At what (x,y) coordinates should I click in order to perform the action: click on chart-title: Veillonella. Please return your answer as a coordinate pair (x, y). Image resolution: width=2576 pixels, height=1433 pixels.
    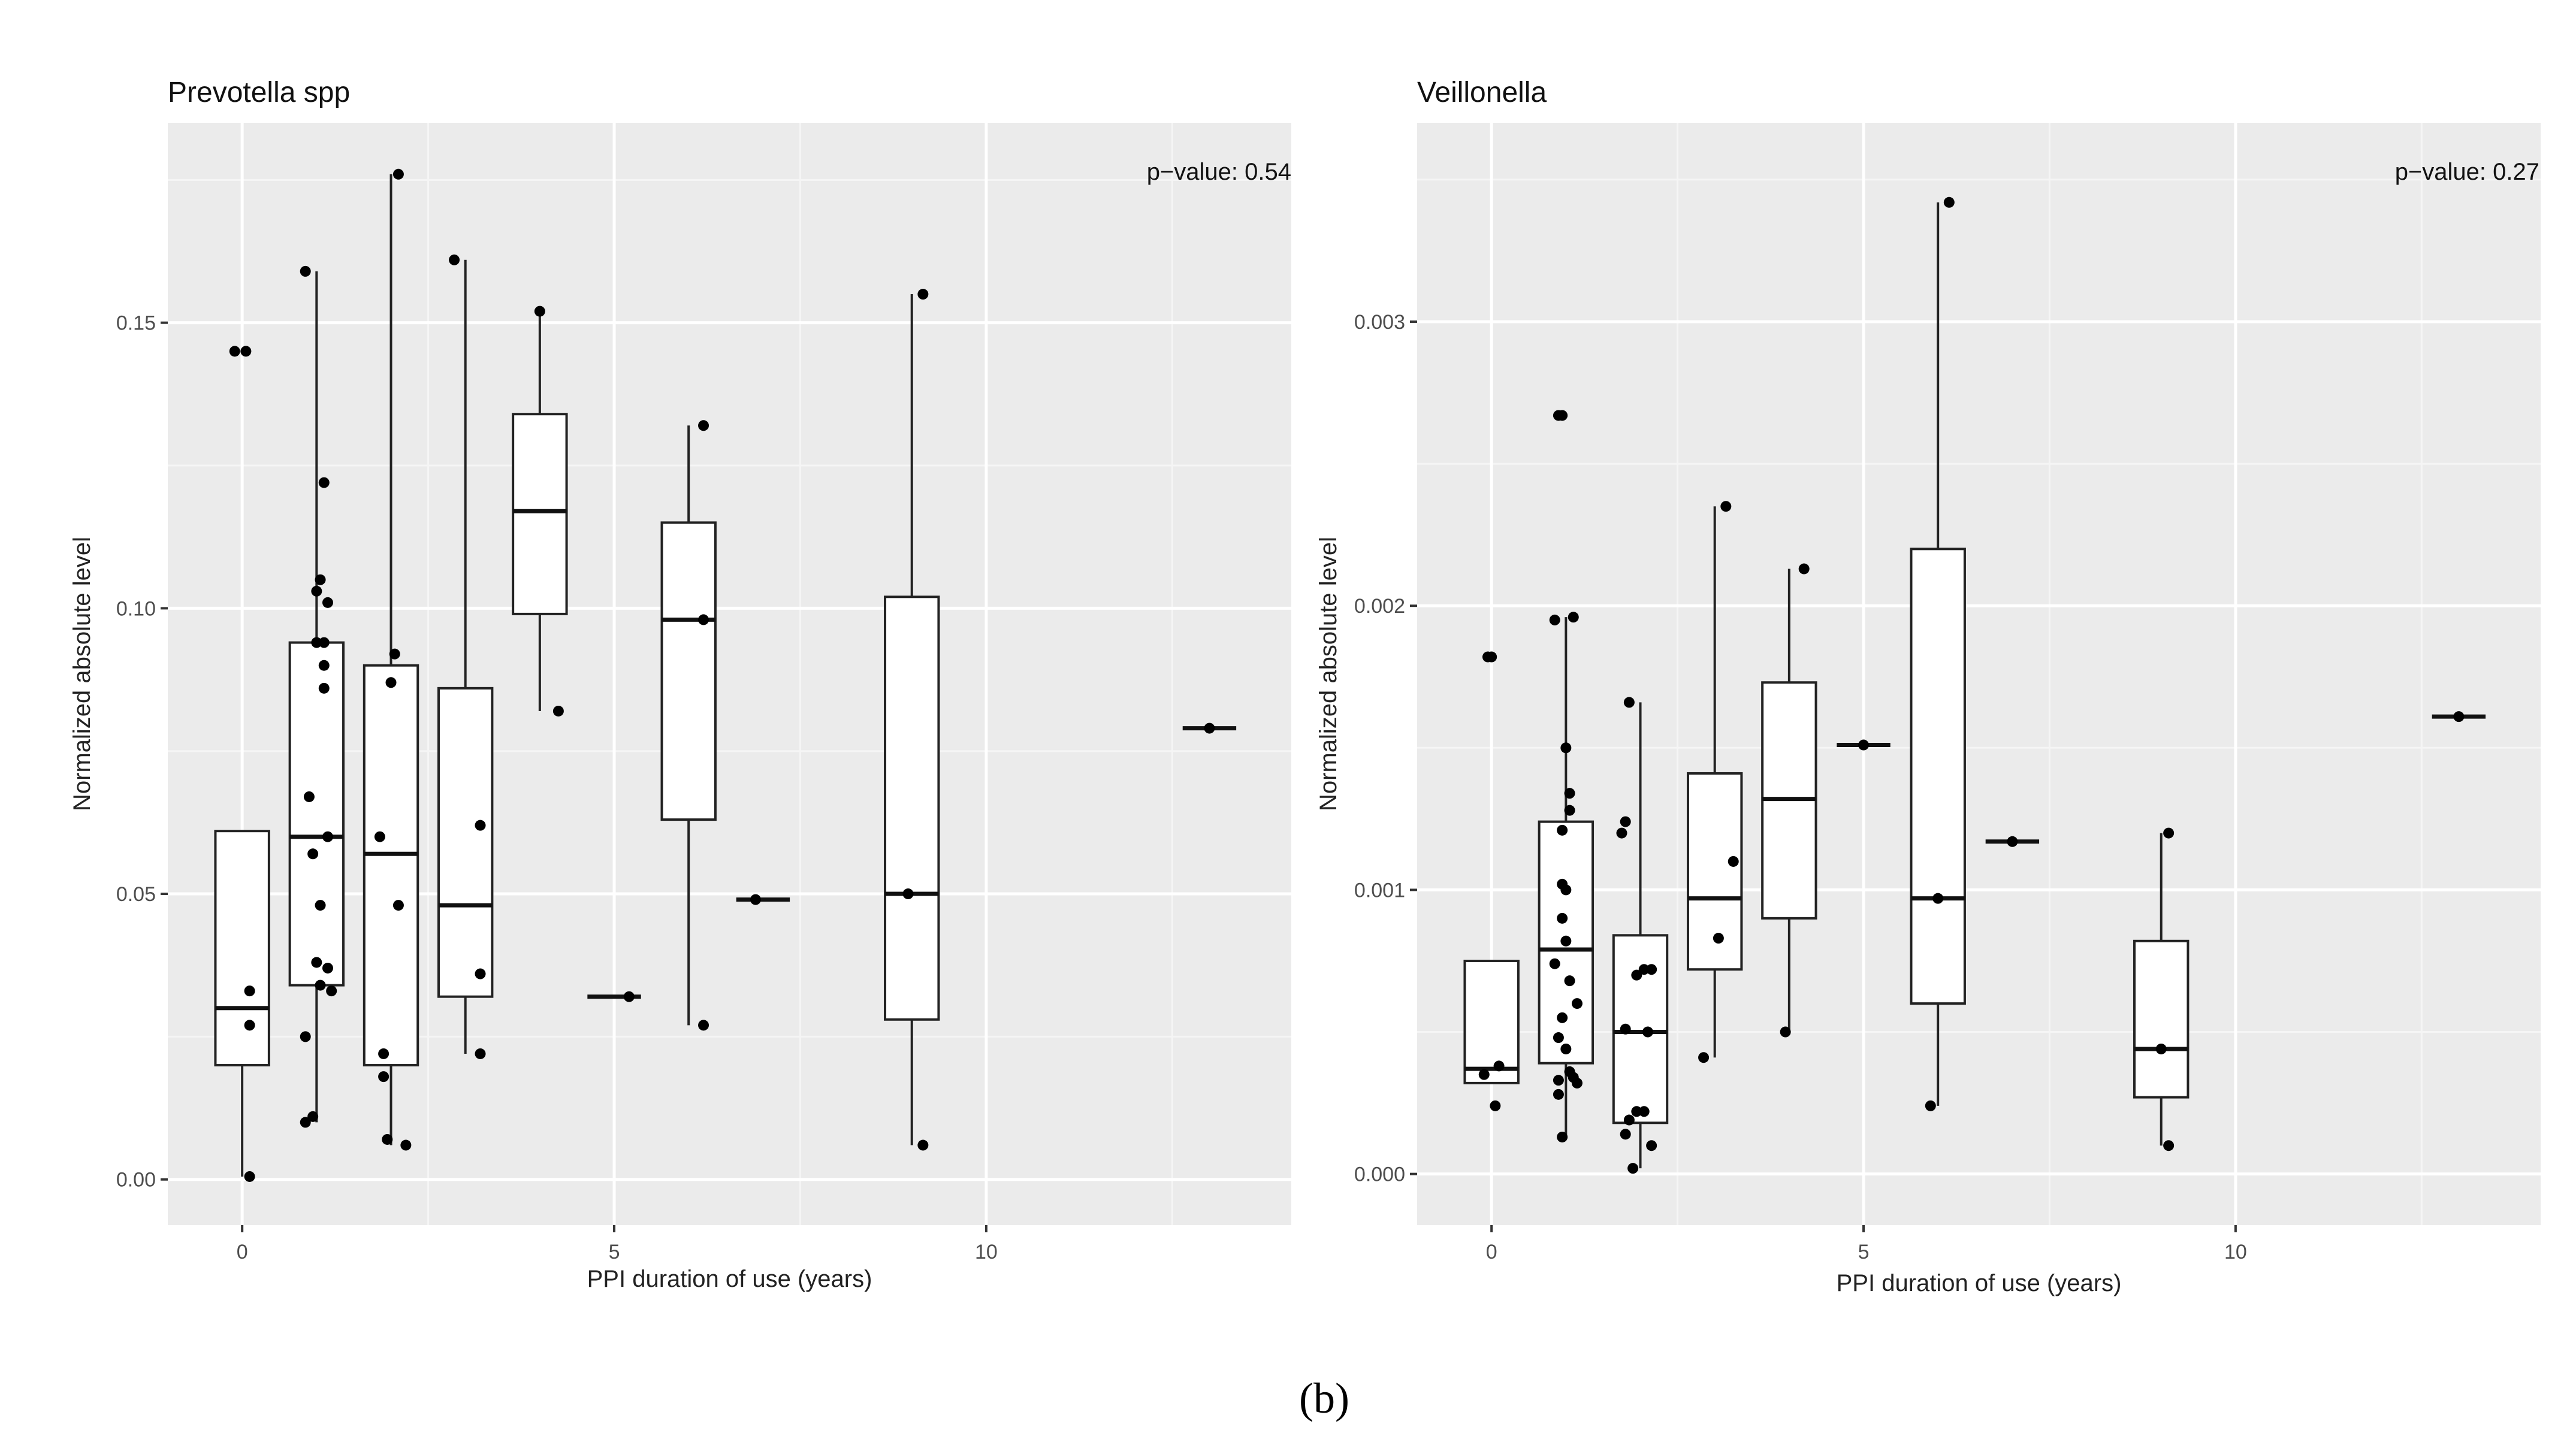
    Looking at the image, I should click on (1482, 92).